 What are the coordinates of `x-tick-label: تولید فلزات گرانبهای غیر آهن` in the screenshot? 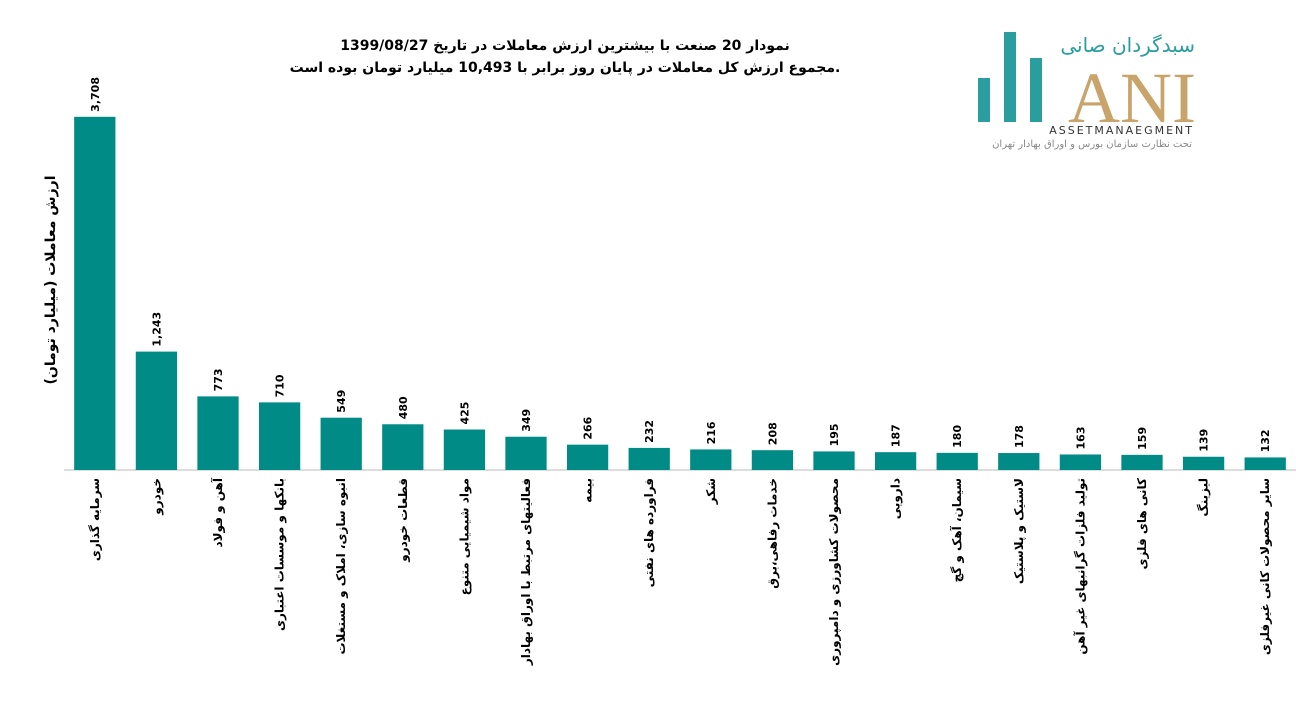 It's located at (1080, 566).